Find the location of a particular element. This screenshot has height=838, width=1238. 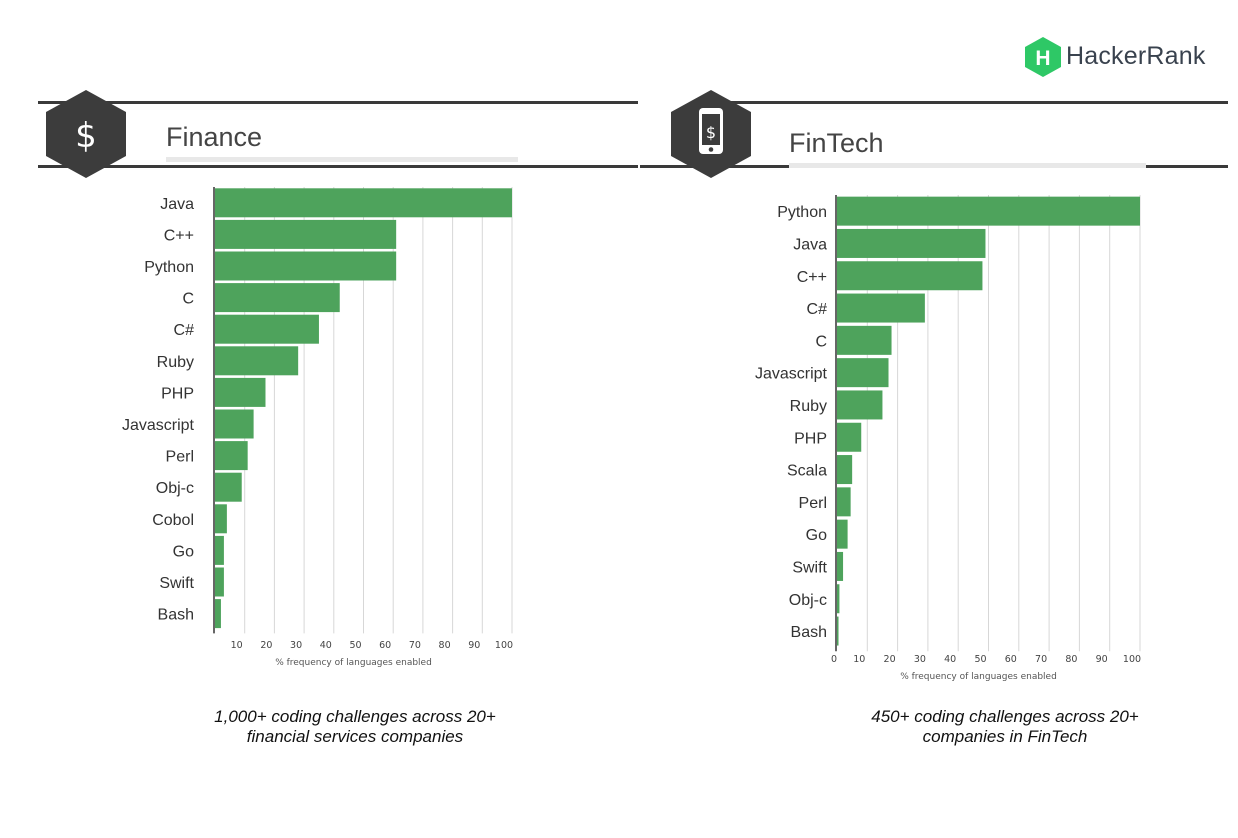

finance-tick-label: 20 is located at coordinates (266, 645).